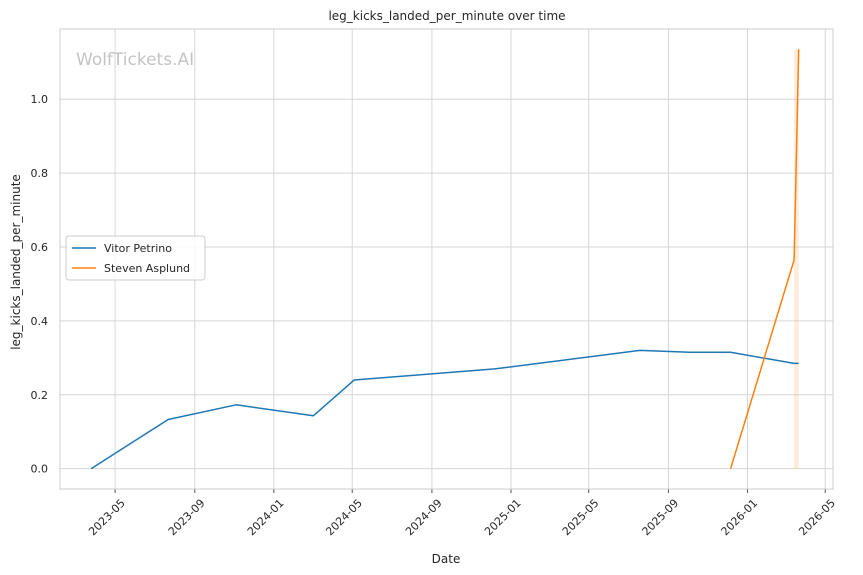  What do you see at coordinates (446, 16) in the screenshot?
I see `chart-title: leg_kicks_landed_per_minute over time` at bounding box center [446, 16].